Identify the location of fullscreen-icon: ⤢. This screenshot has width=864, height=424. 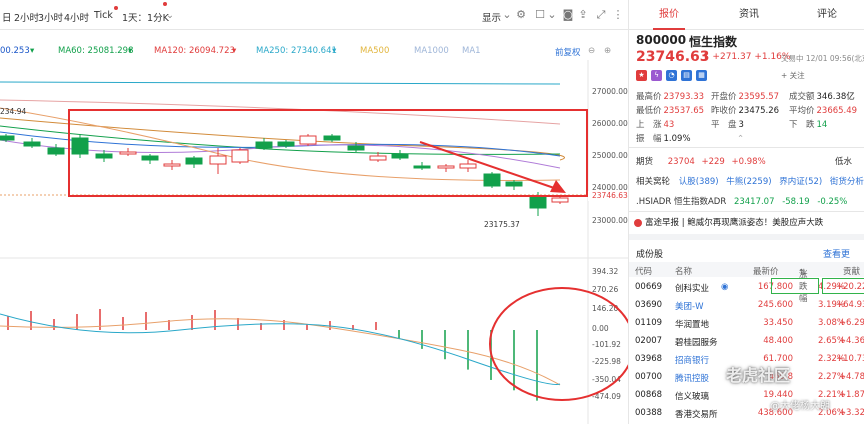
(601, 14).